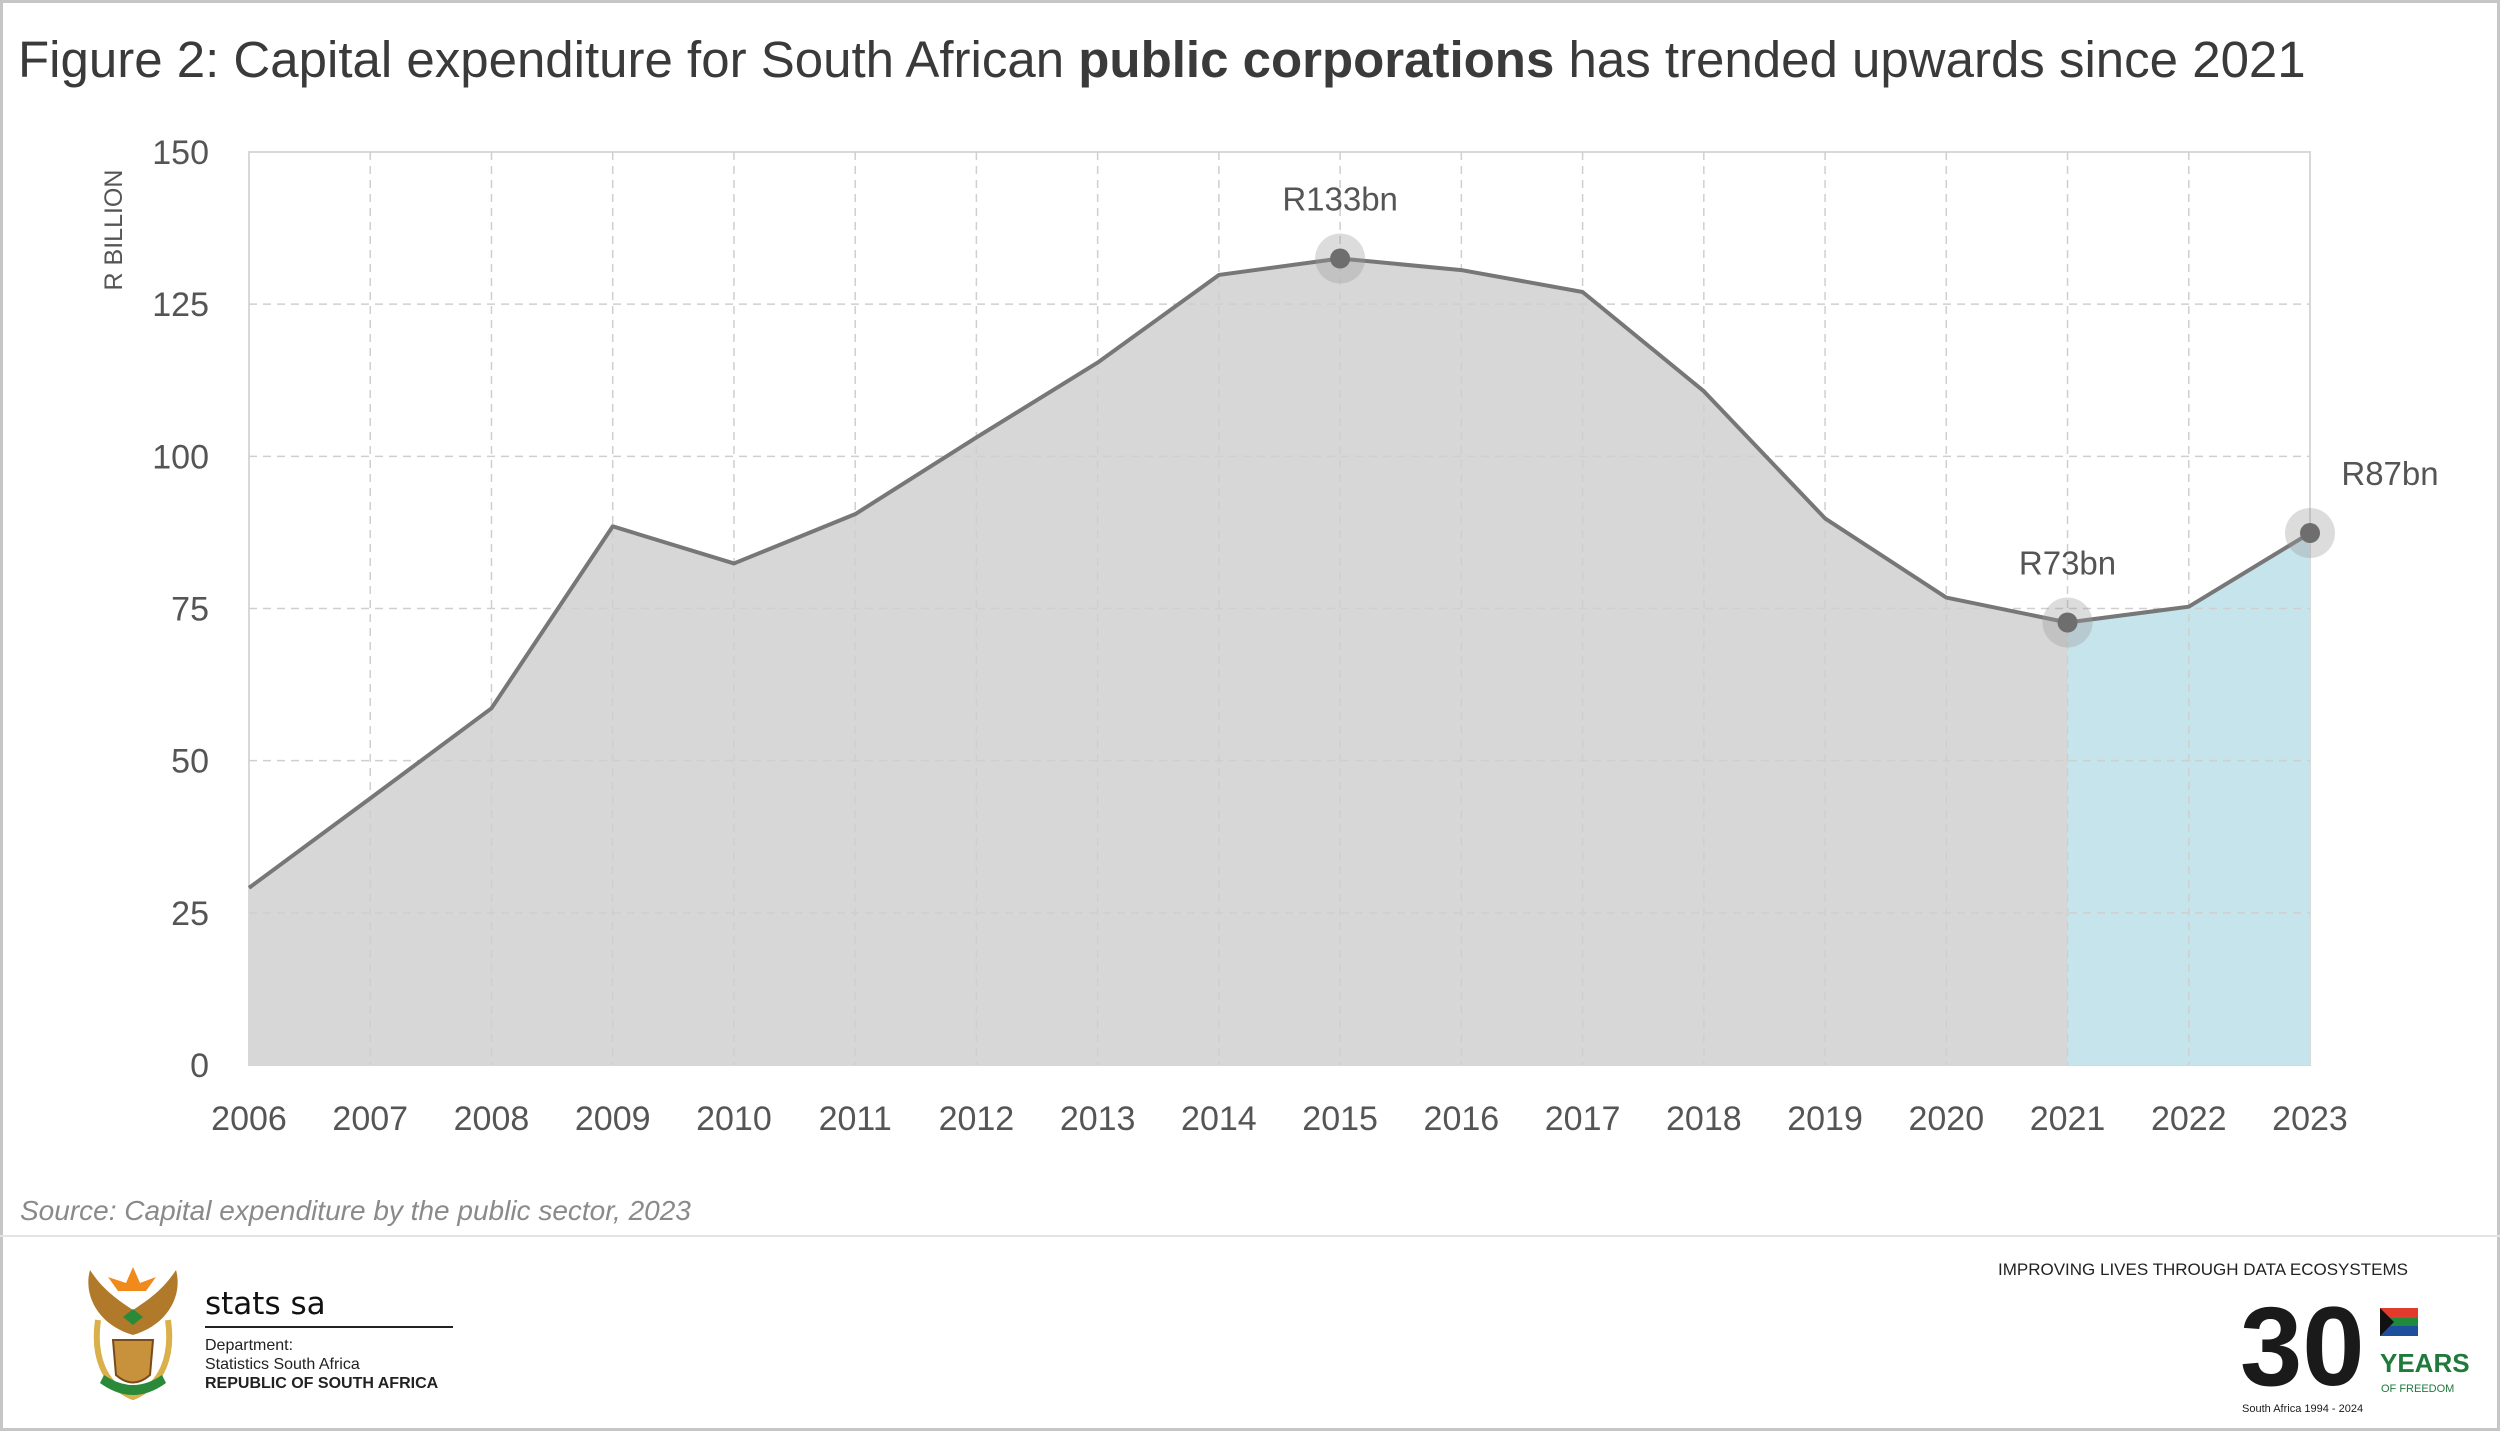 Image resolution: width=2500 pixels, height=1431 pixels. Describe the element at coordinates (1462, 1119) in the screenshot. I see `x-tick-label: 2016` at that location.